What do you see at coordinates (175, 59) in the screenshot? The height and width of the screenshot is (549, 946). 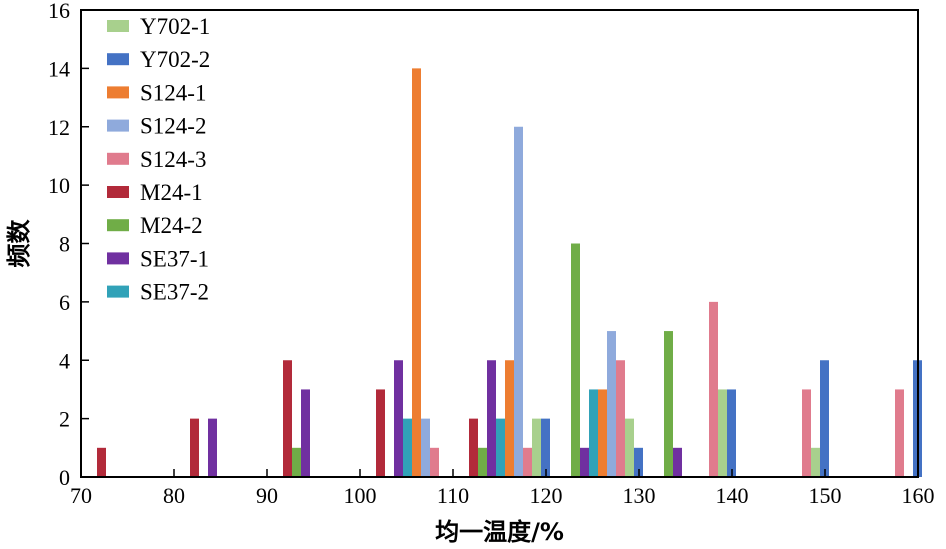 I see `legend-label: Y702-2` at bounding box center [175, 59].